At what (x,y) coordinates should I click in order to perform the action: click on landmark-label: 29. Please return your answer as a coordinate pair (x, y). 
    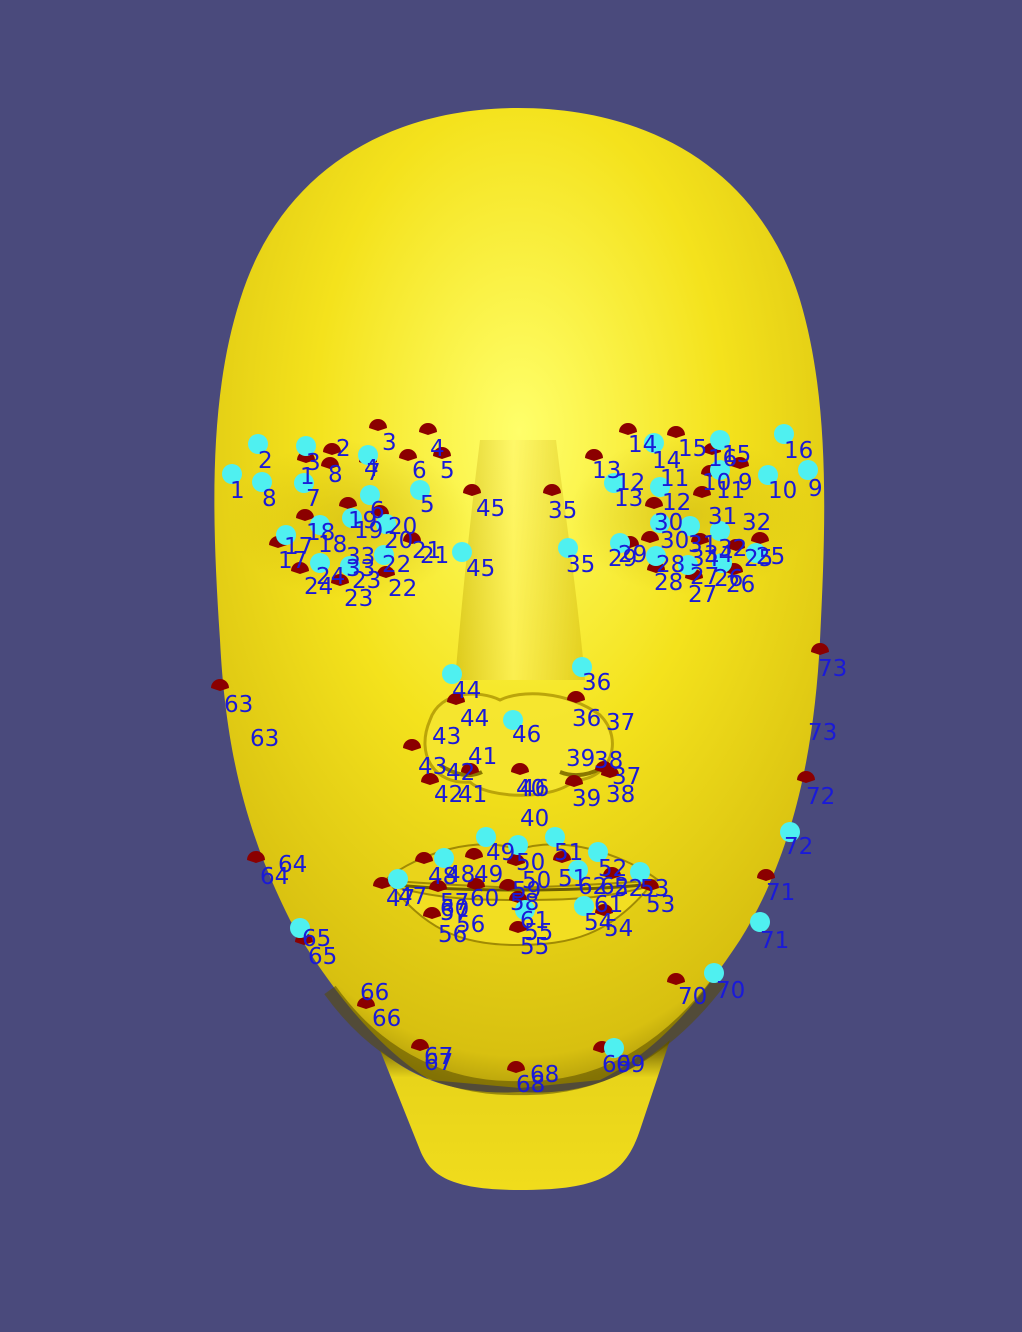
    Looking at the image, I should click on (622, 559).